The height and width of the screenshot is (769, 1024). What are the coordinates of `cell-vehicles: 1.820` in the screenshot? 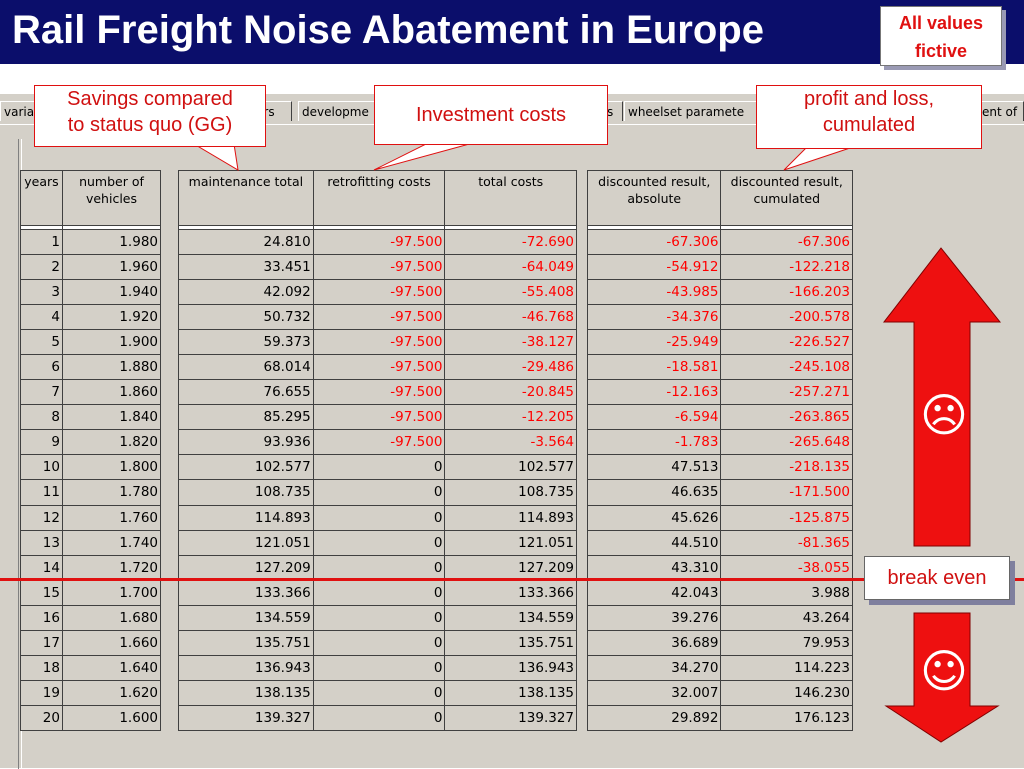 It's located at (111, 442).